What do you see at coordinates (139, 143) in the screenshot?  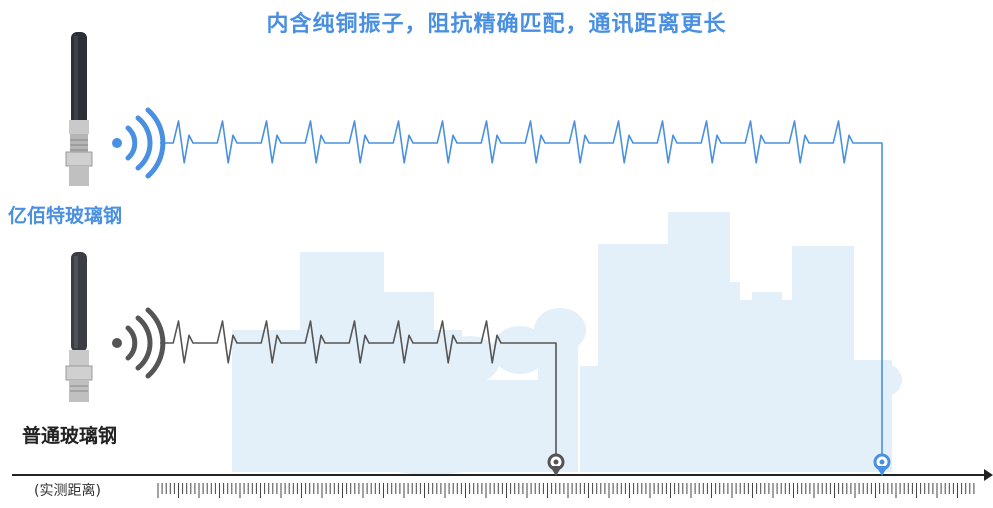 I see `premium-wifi-signal-icon` at bounding box center [139, 143].